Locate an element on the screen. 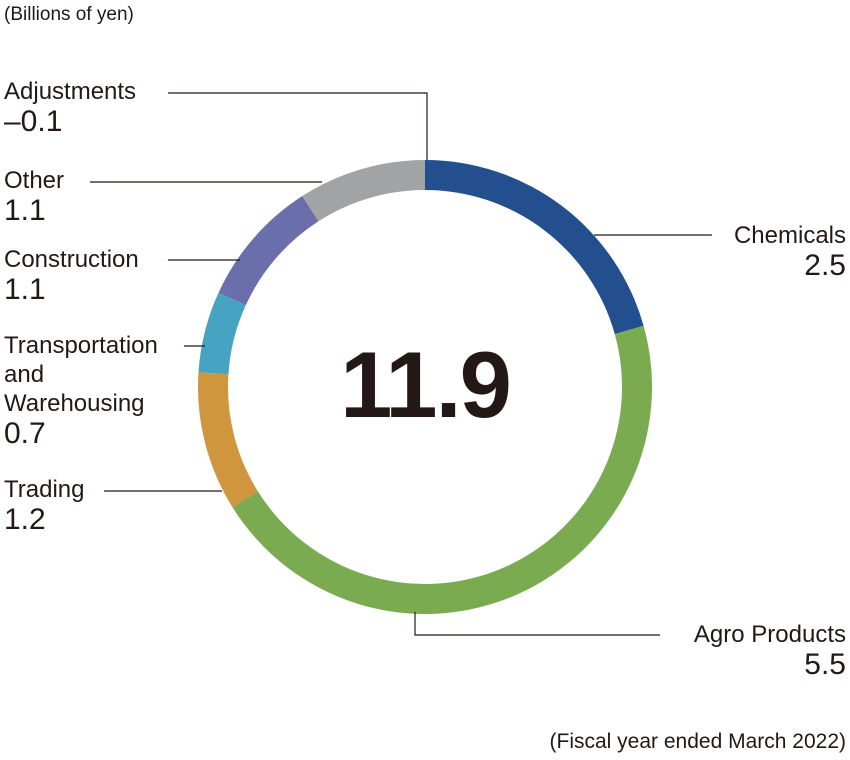 The image size is (850, 760). label-construction: Construction 1.1 is located at coordinates (71, 275).